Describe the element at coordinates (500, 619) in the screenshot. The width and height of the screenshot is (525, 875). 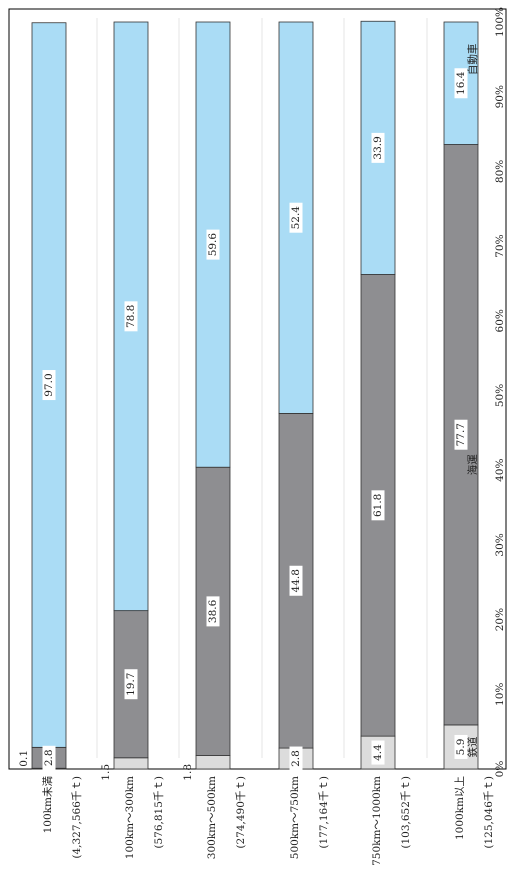
I see `value-axis-tick-label: 20%` at that location.